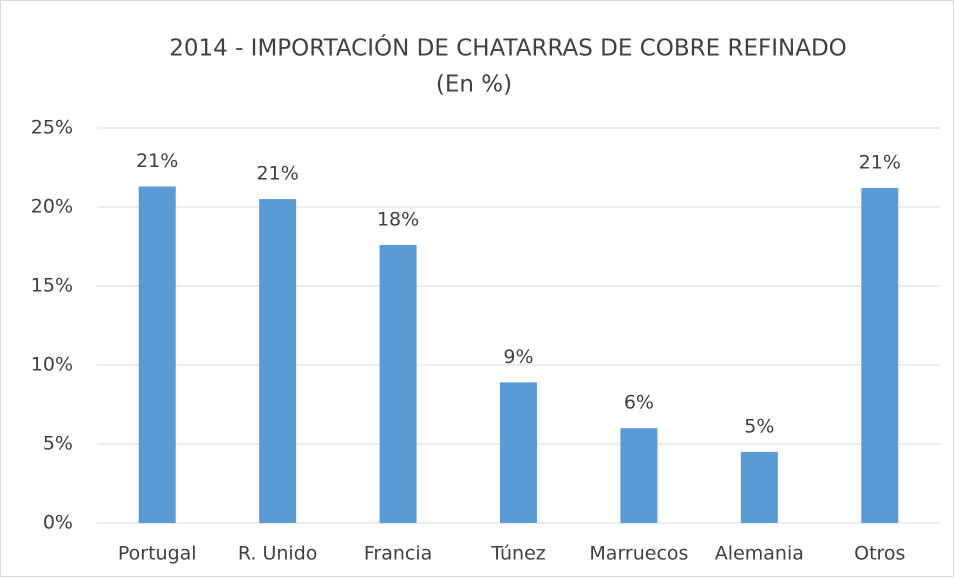 The height and width of the screenshot is (578, 955). I want to click on chart-subtitle: (En %), so click(474, 85).